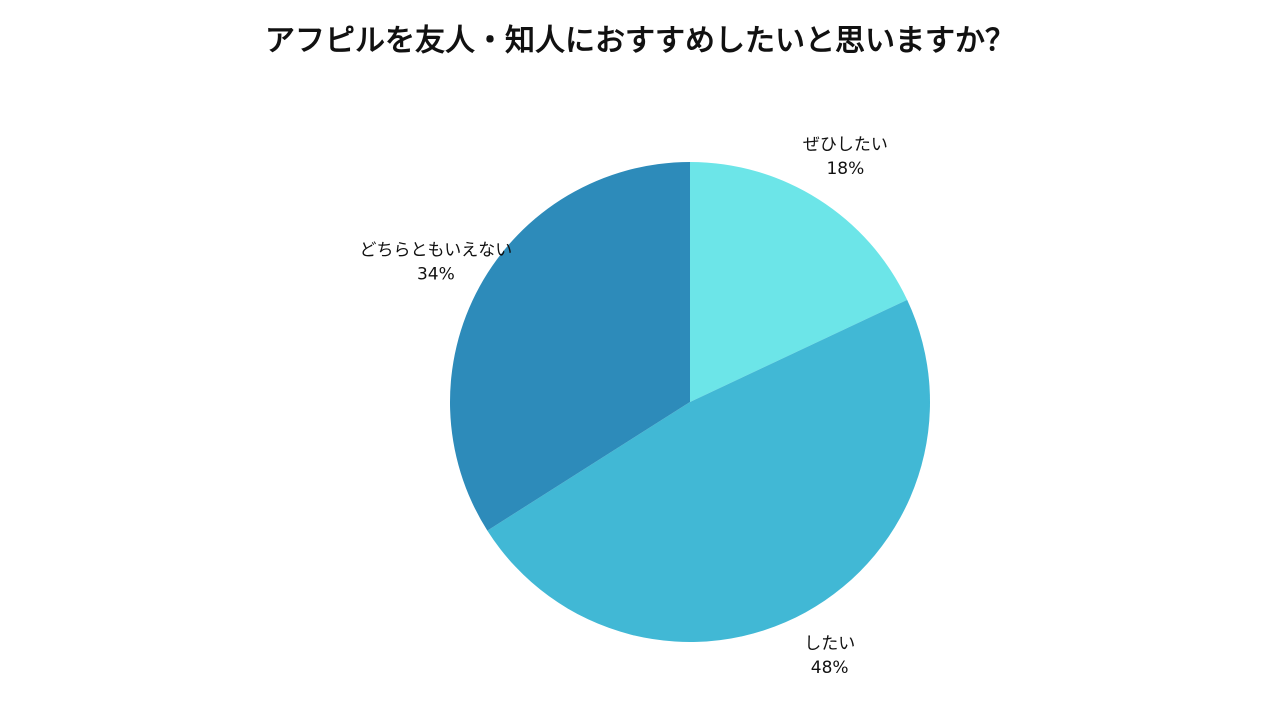  What do you see at coordinates (845, 169) in the screenshot?
I see `slice-value-label: 18%` at bounding box center [845, 169].